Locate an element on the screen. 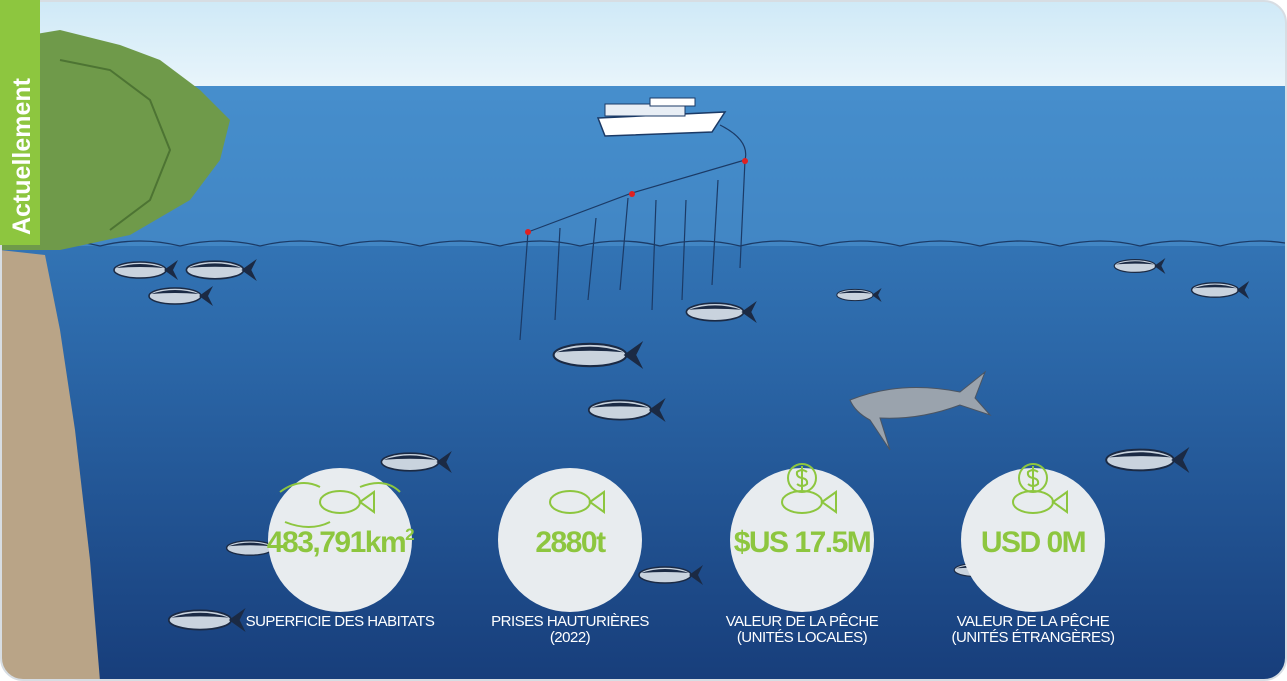  waves is located at coordinates (340, 505).